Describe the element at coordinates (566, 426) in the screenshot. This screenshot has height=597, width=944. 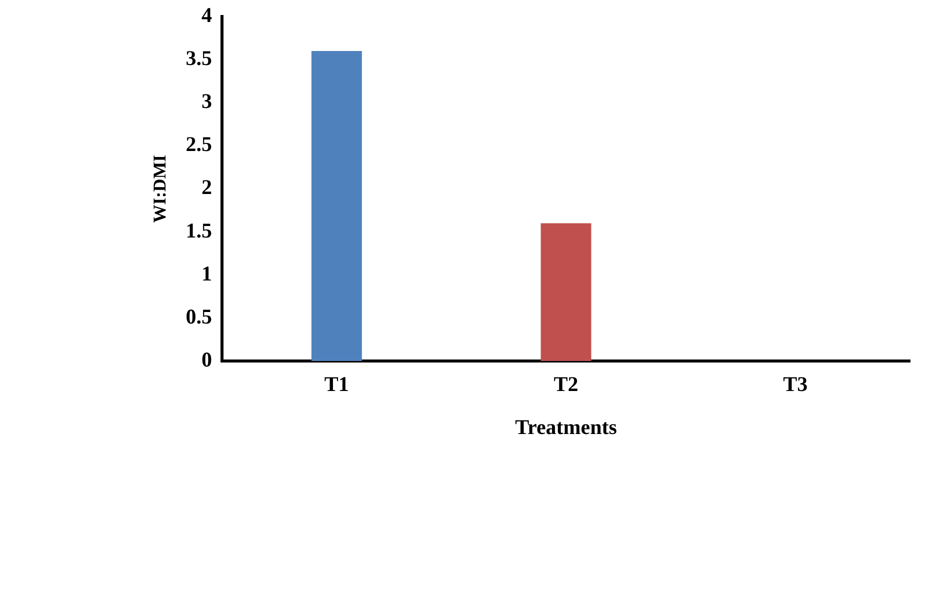
I see `x-axis-title: Treatments` at that location.